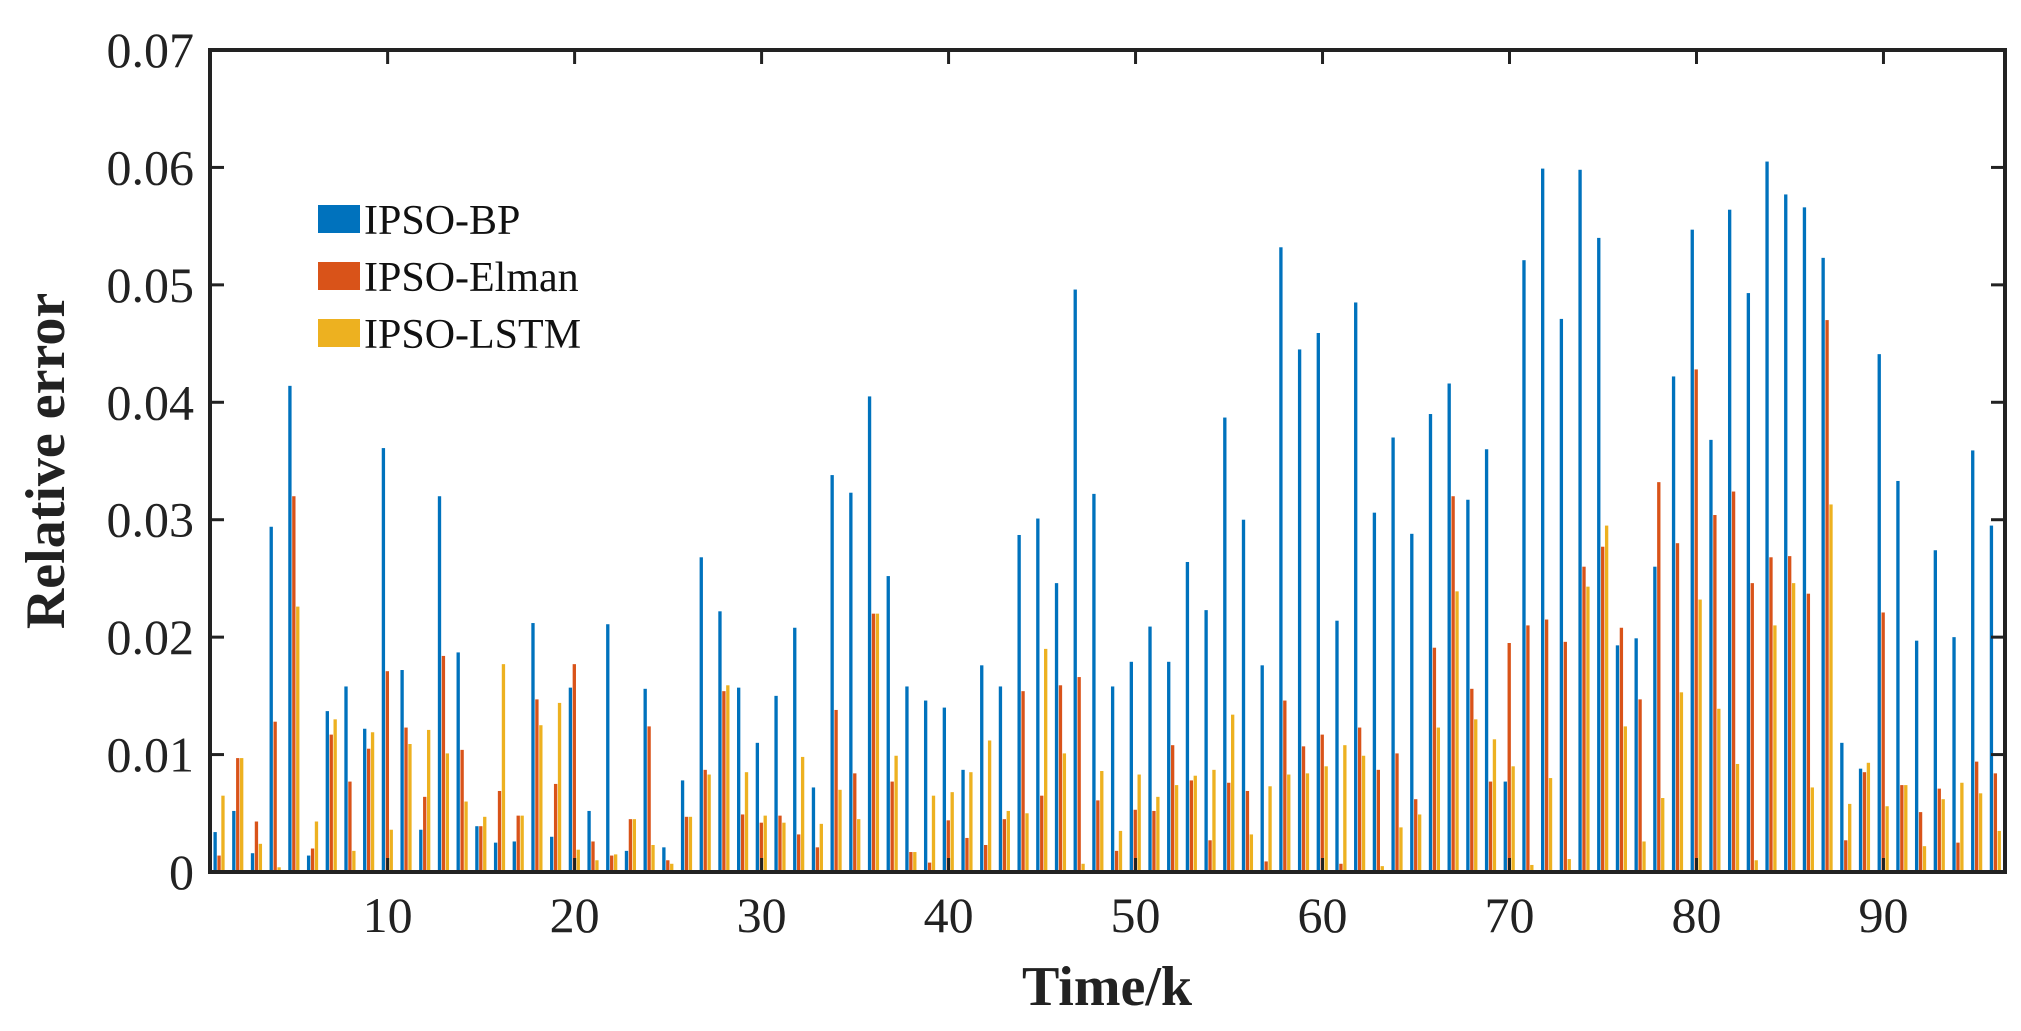  What do you see at coordinates (472, 335) in the screenshot?
I see `legend-label-ipso-lstm: IPSO-LSTM` at bounding box center [472, 335].